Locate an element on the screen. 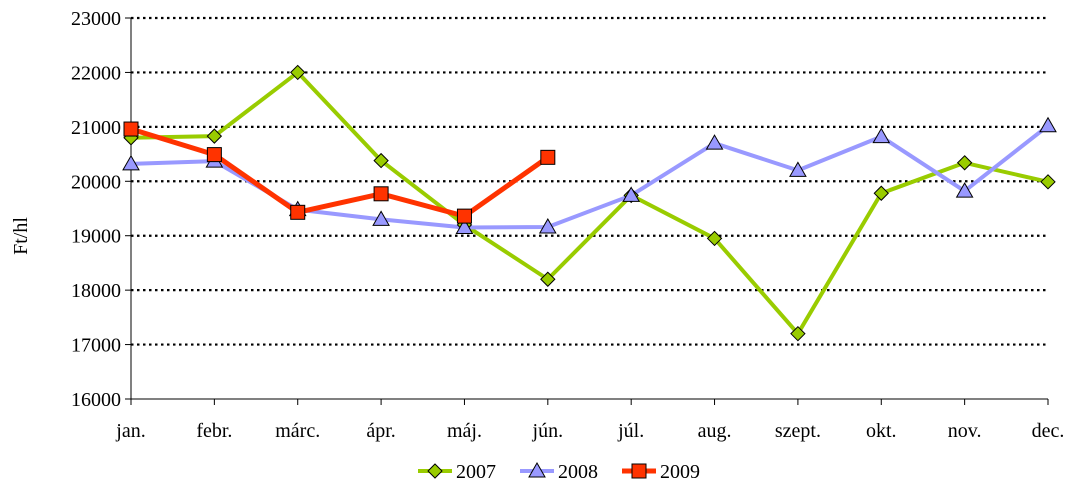 Image resolution: width=1077 pixels, height=495 pixels. legend-marker-triangle is located at coordinates (537, 469).